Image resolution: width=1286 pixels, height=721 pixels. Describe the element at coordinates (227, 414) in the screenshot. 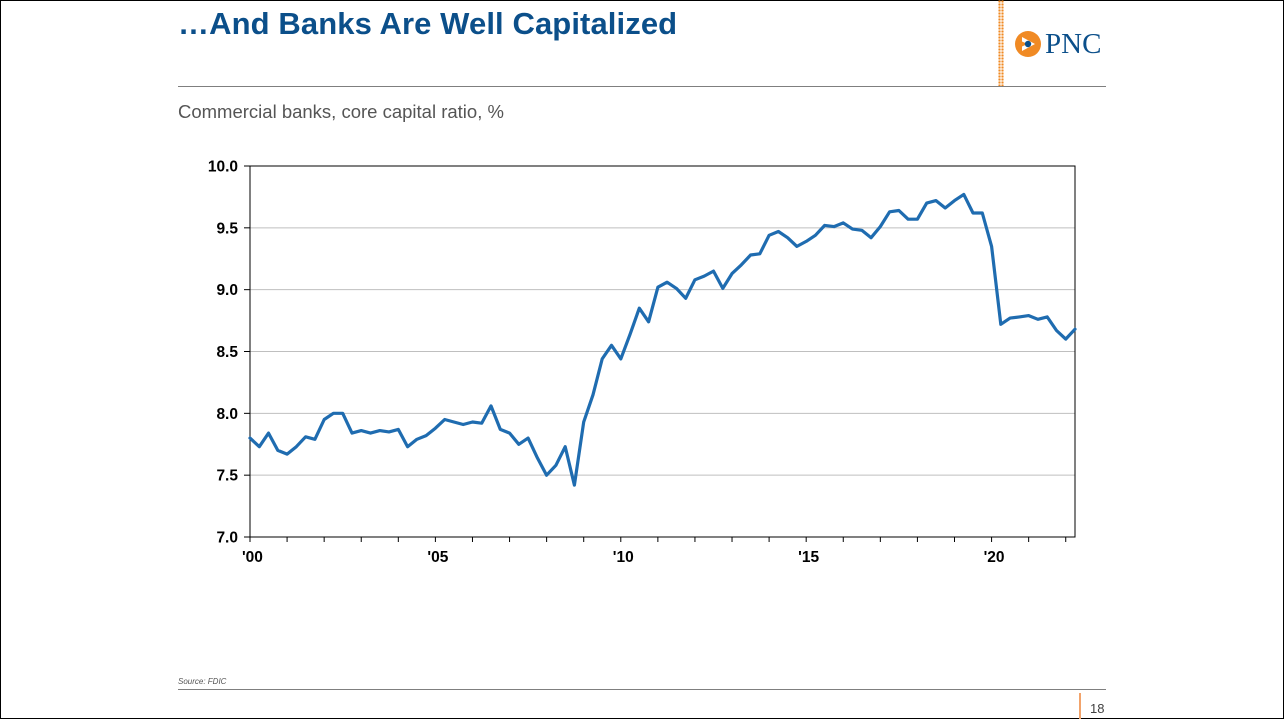

I see `y-tick-label: 8.0` at that location.